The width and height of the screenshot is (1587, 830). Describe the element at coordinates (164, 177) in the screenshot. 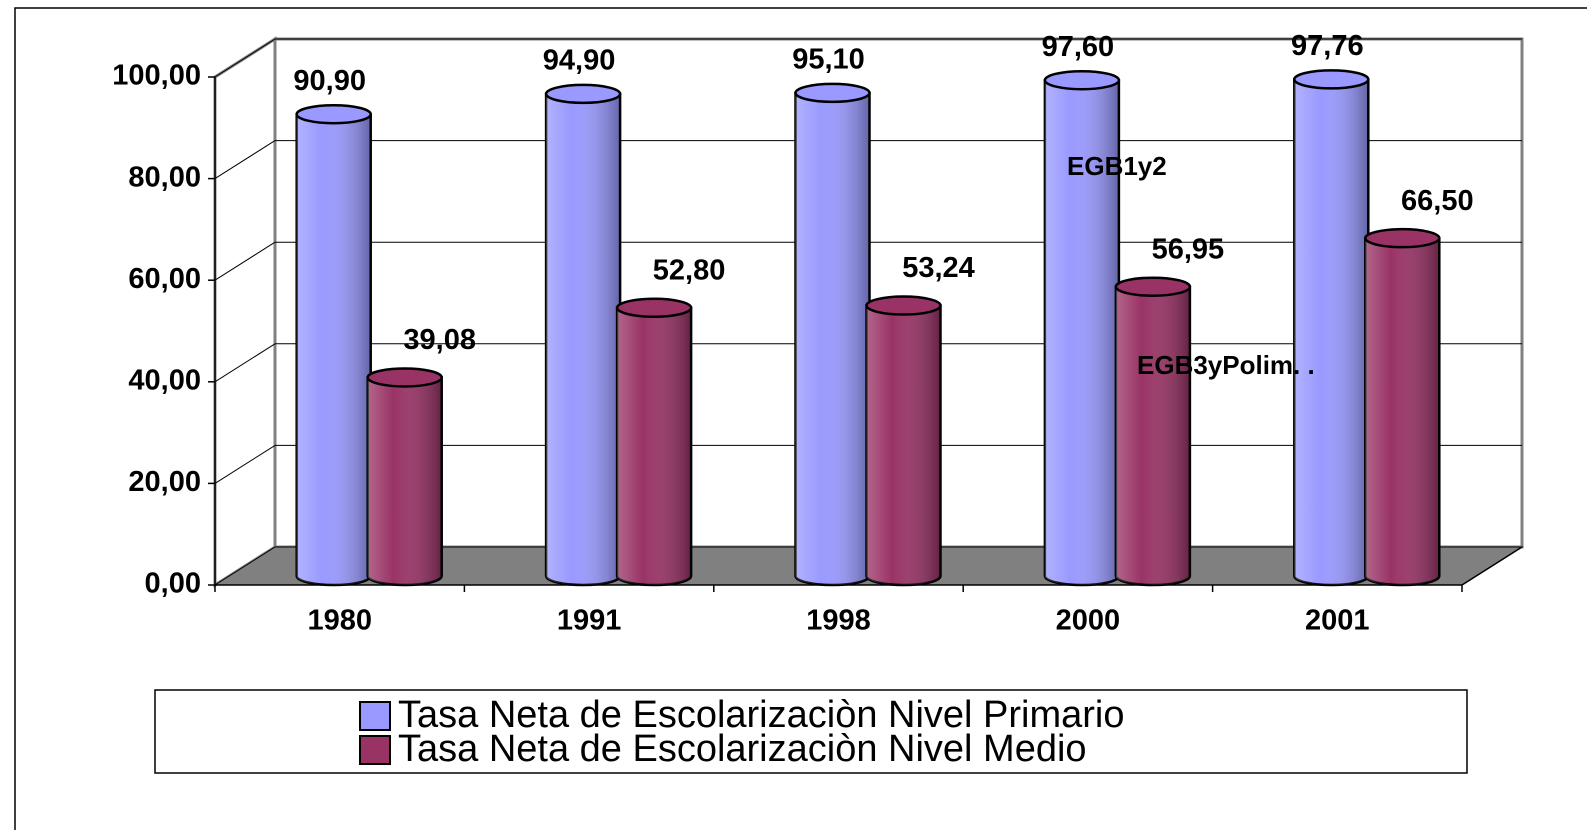

I see `y-tick-label: 80,00` at that location.